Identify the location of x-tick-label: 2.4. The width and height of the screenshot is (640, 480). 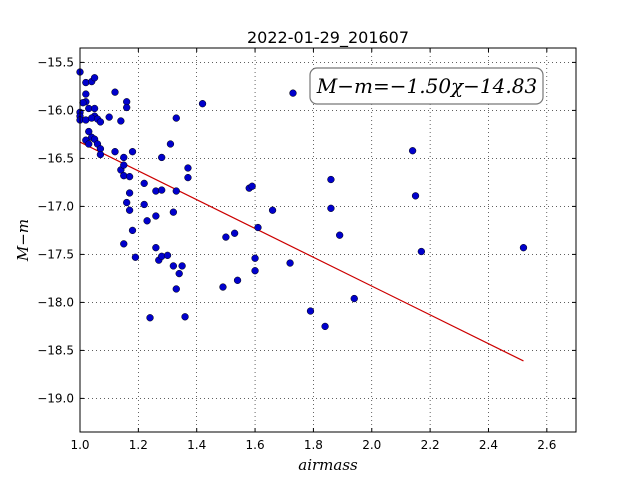
(488, 445).